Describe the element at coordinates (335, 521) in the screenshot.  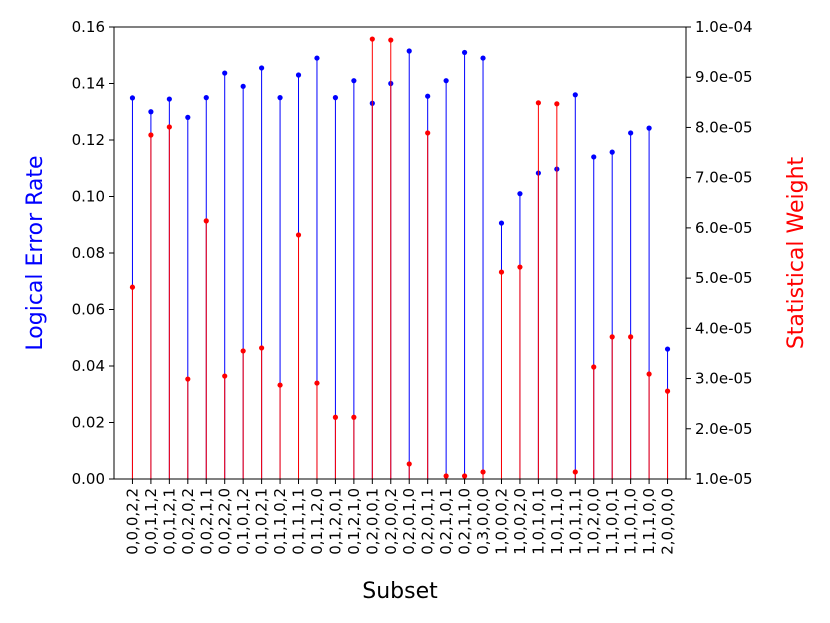
I see `x-tick-label: 0,1,2,0,1` at that location.